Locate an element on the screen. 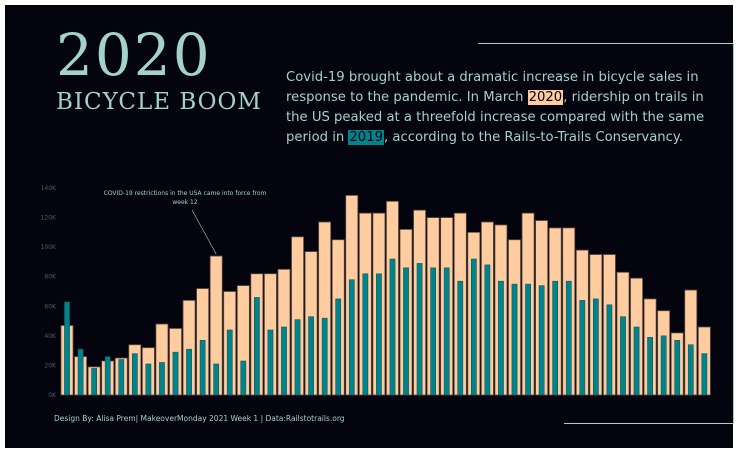 This screenshot has width=736, height=454. y-tick-label: 120K is located at coordinates (49, 218).